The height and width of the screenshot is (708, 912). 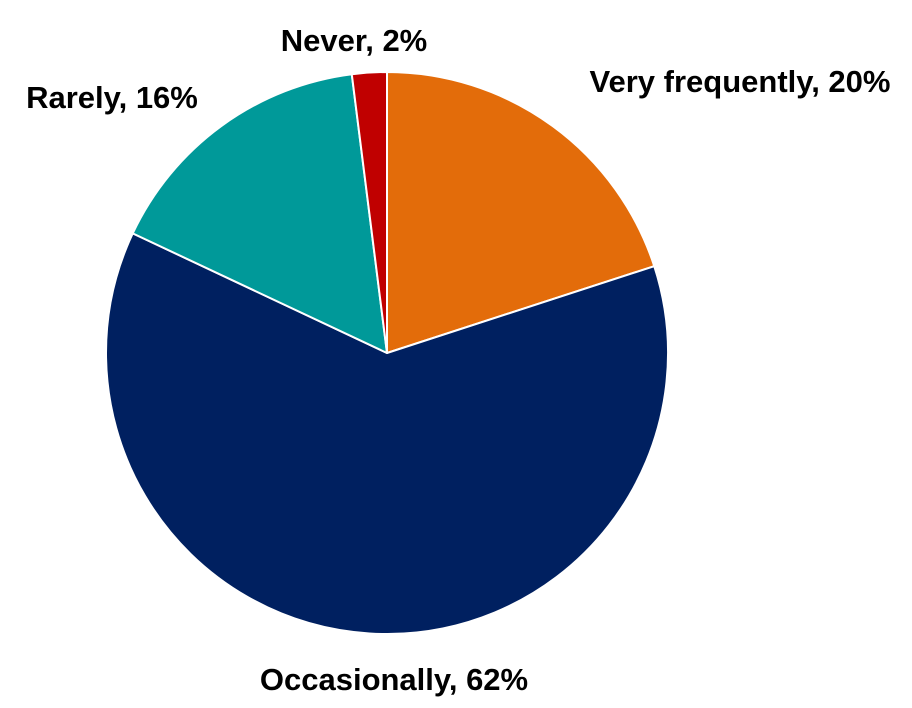 What do you see at coordinates (354, 40) in the screenshot?
I see `label-never: Never, 2%` at bounding box center [354, 40].